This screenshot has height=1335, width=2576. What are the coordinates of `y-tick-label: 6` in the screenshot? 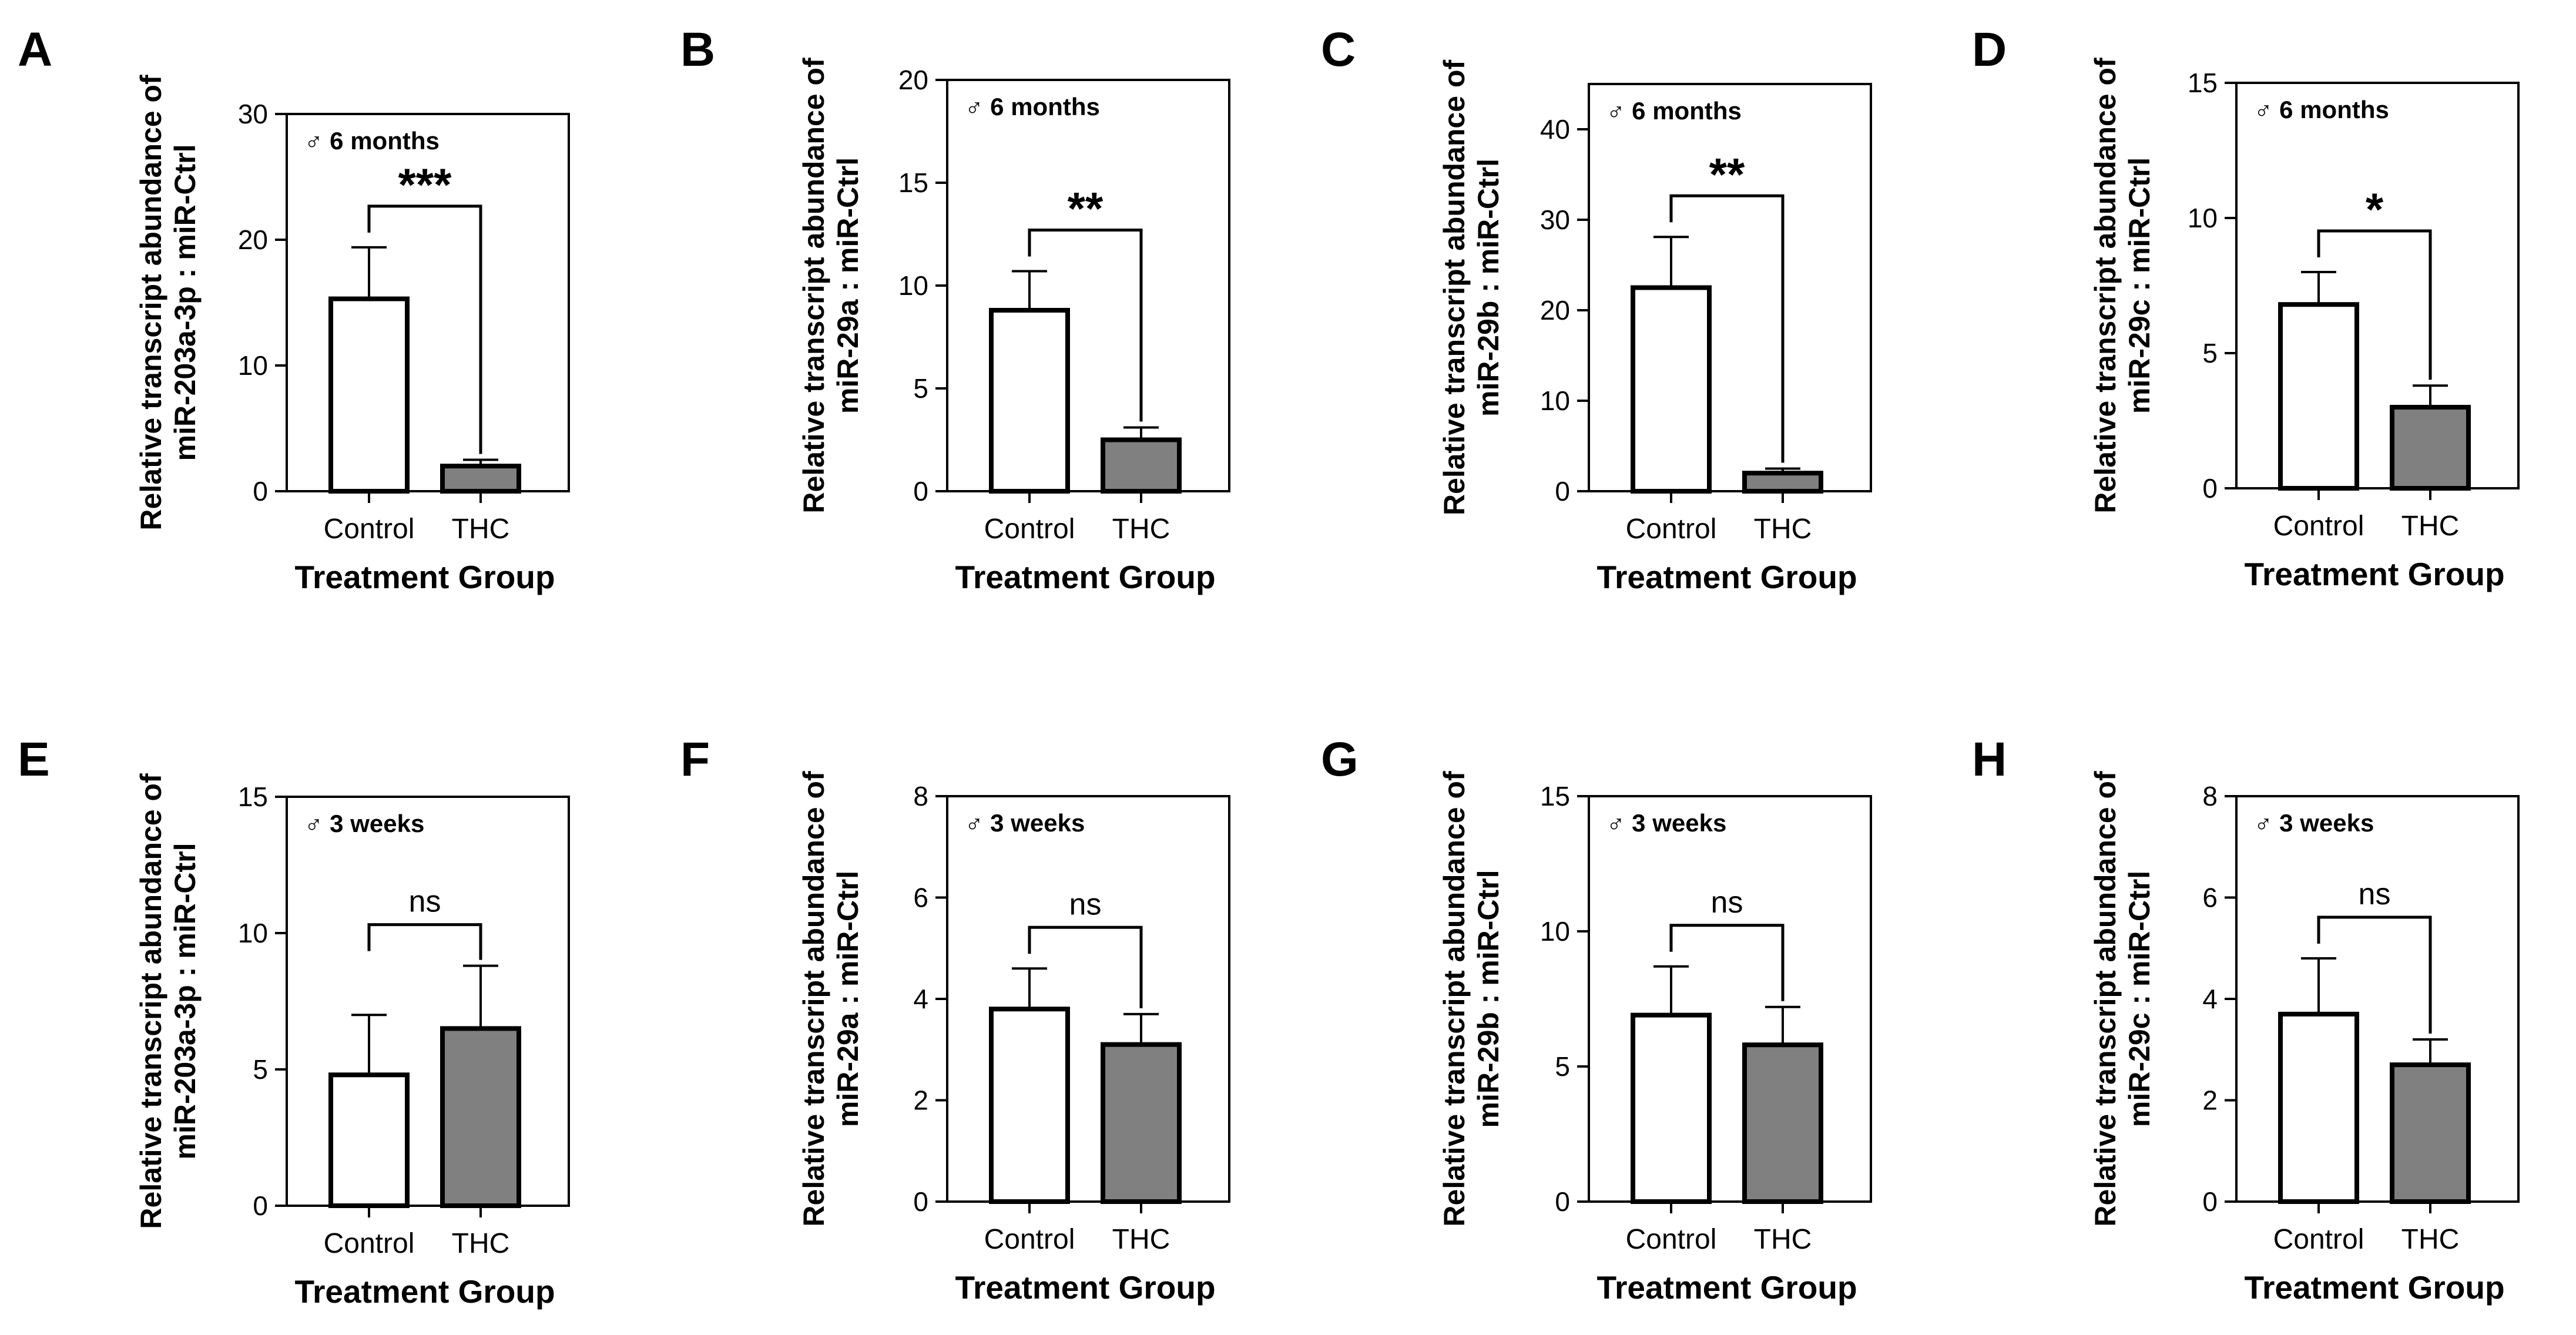 It's located at (921, 898).